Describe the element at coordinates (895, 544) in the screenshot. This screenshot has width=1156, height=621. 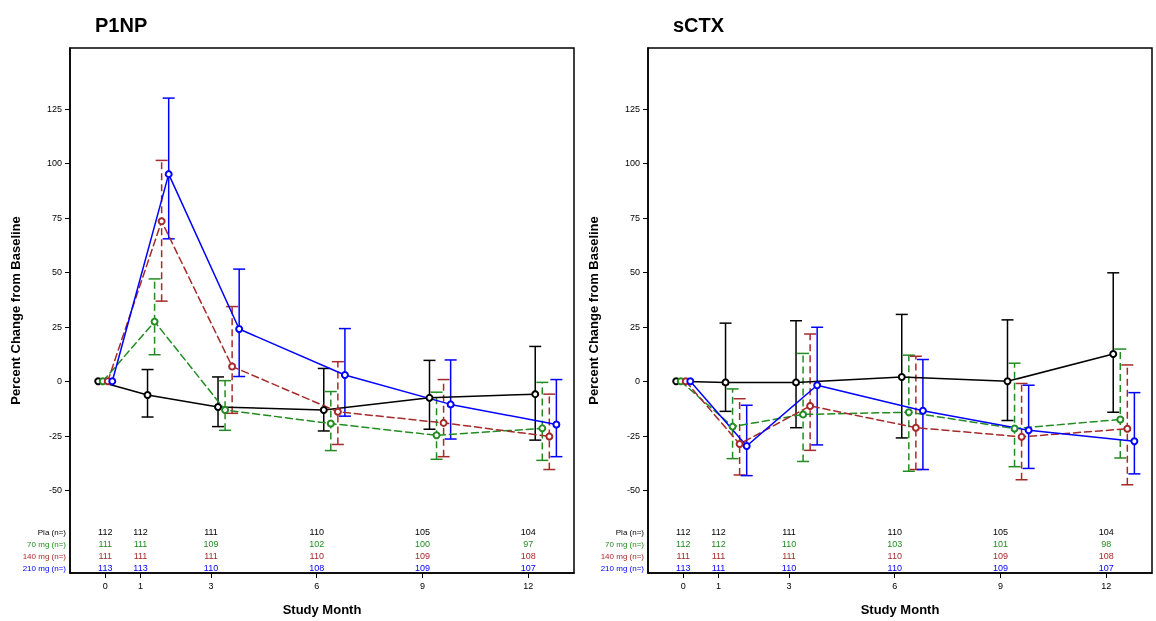
I see `annotation: 103` at that location.